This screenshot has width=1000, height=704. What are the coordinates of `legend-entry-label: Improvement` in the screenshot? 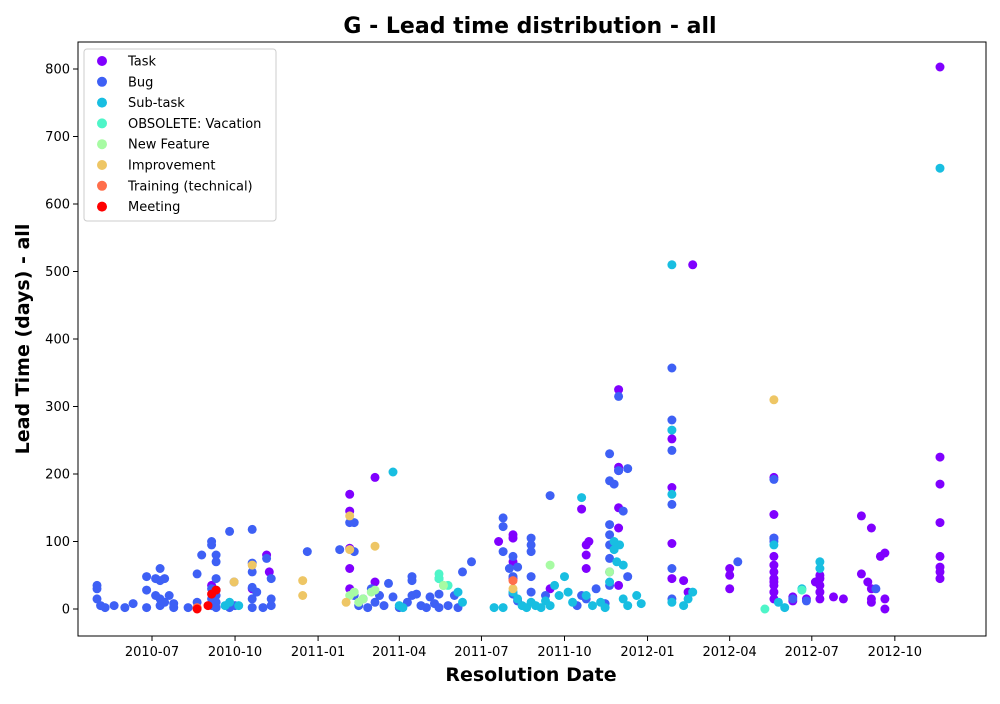 It's located at (171, 166).